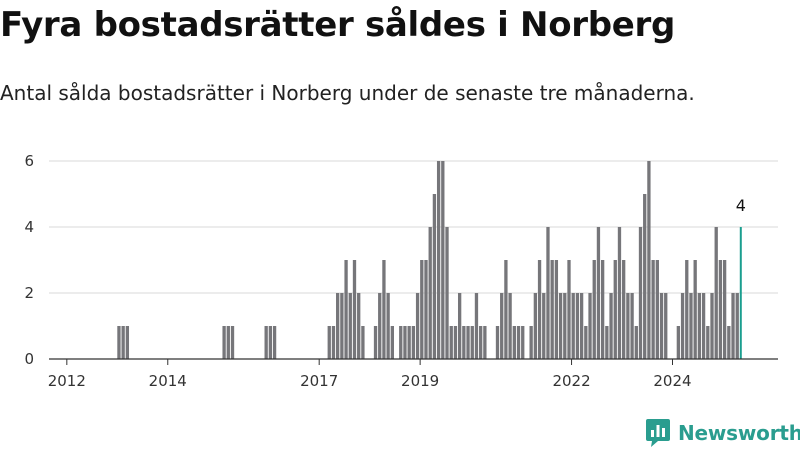 The width and height of the screenshot is (800, 450). I want to click on x-tick-label: 2024, so click(672, 381).